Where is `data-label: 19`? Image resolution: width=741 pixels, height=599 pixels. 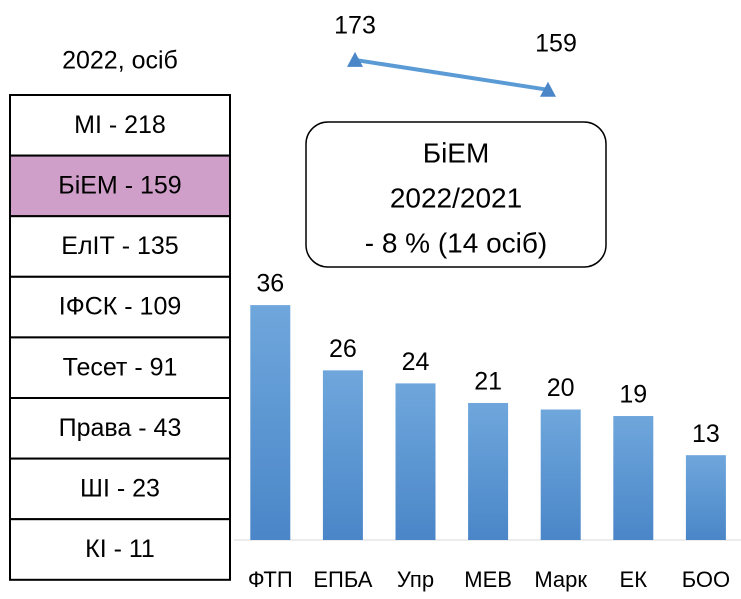
data-label: 19 is located at coordinates (633, 395).